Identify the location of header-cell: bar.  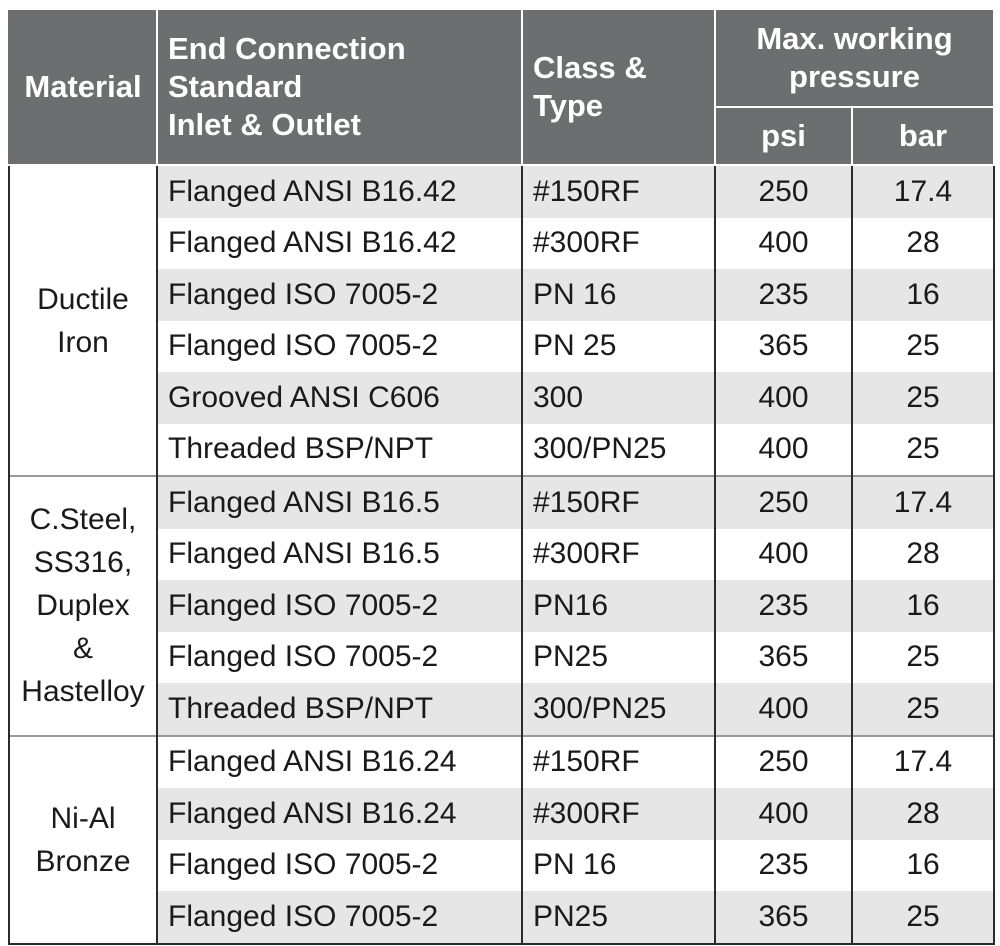
(923, 136).